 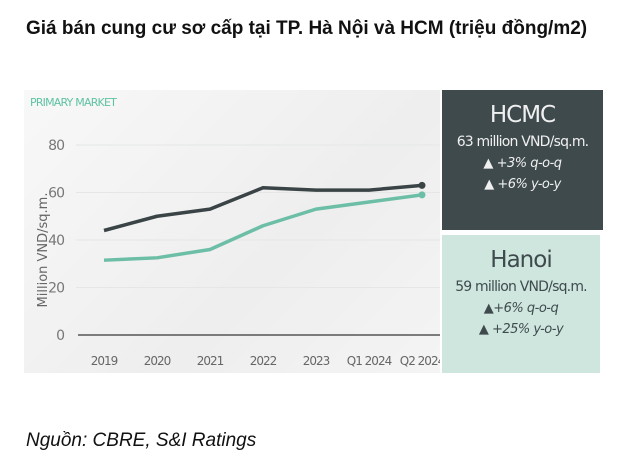 What do you see at coordinates (522, 142) in the screenshot?
I see `hcmc-price: 63 million VND/sq.m.` at bounding box center [522, 142].